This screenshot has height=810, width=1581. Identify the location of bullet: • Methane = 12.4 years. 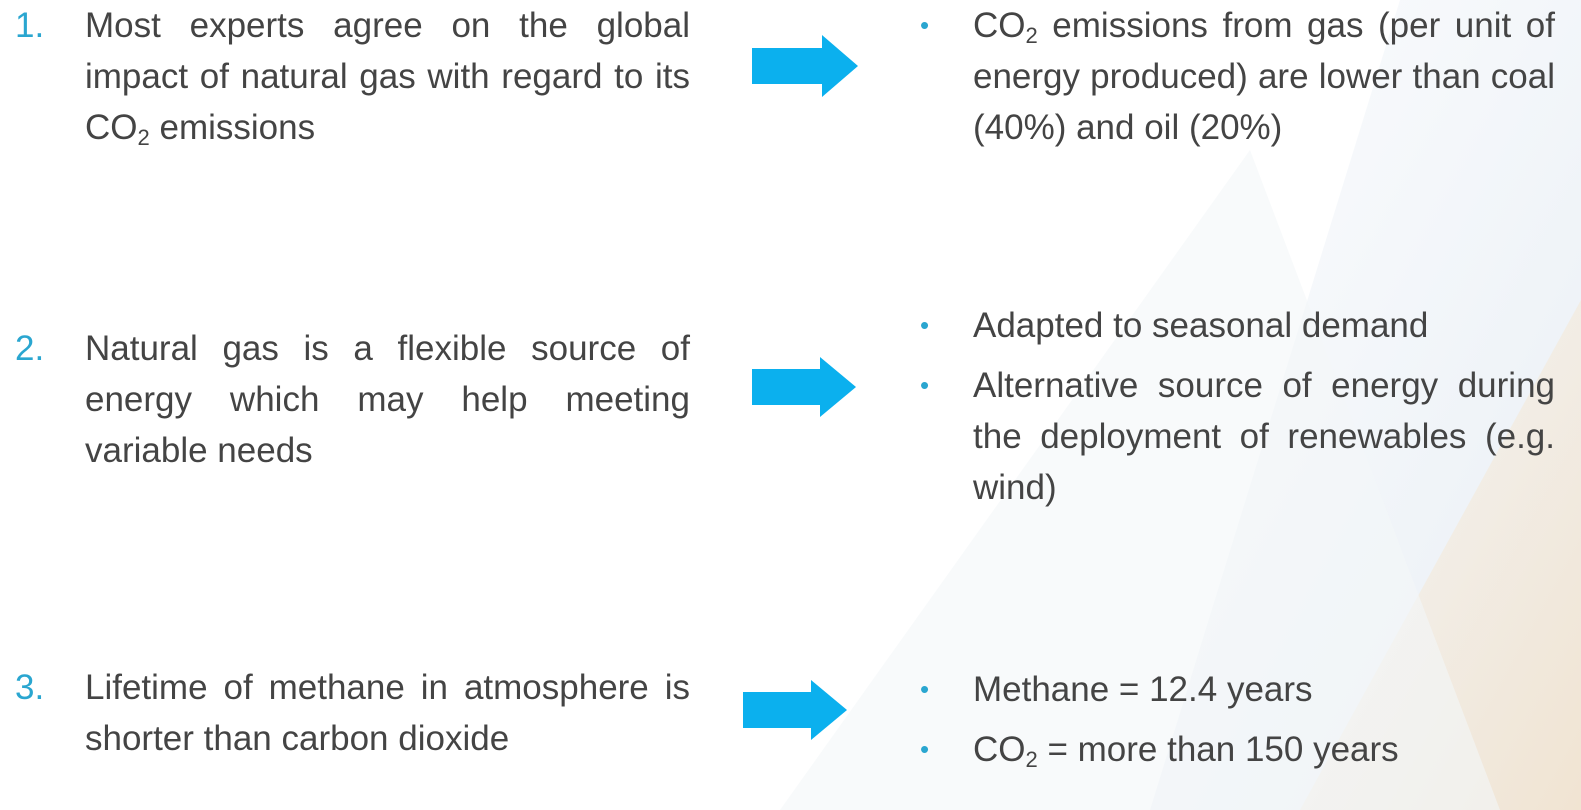
(1237, 689).